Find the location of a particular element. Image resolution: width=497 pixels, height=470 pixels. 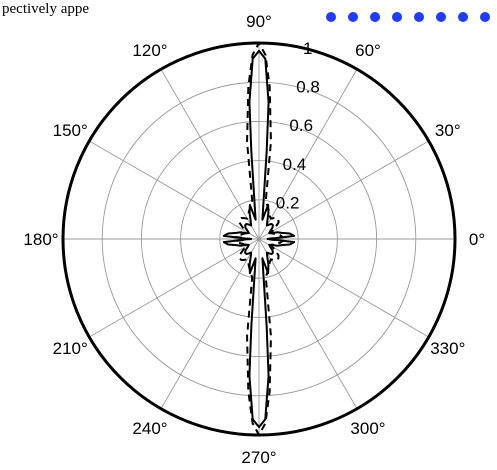

caption-fragment: pectively appe is located at coordinates (45, 9).